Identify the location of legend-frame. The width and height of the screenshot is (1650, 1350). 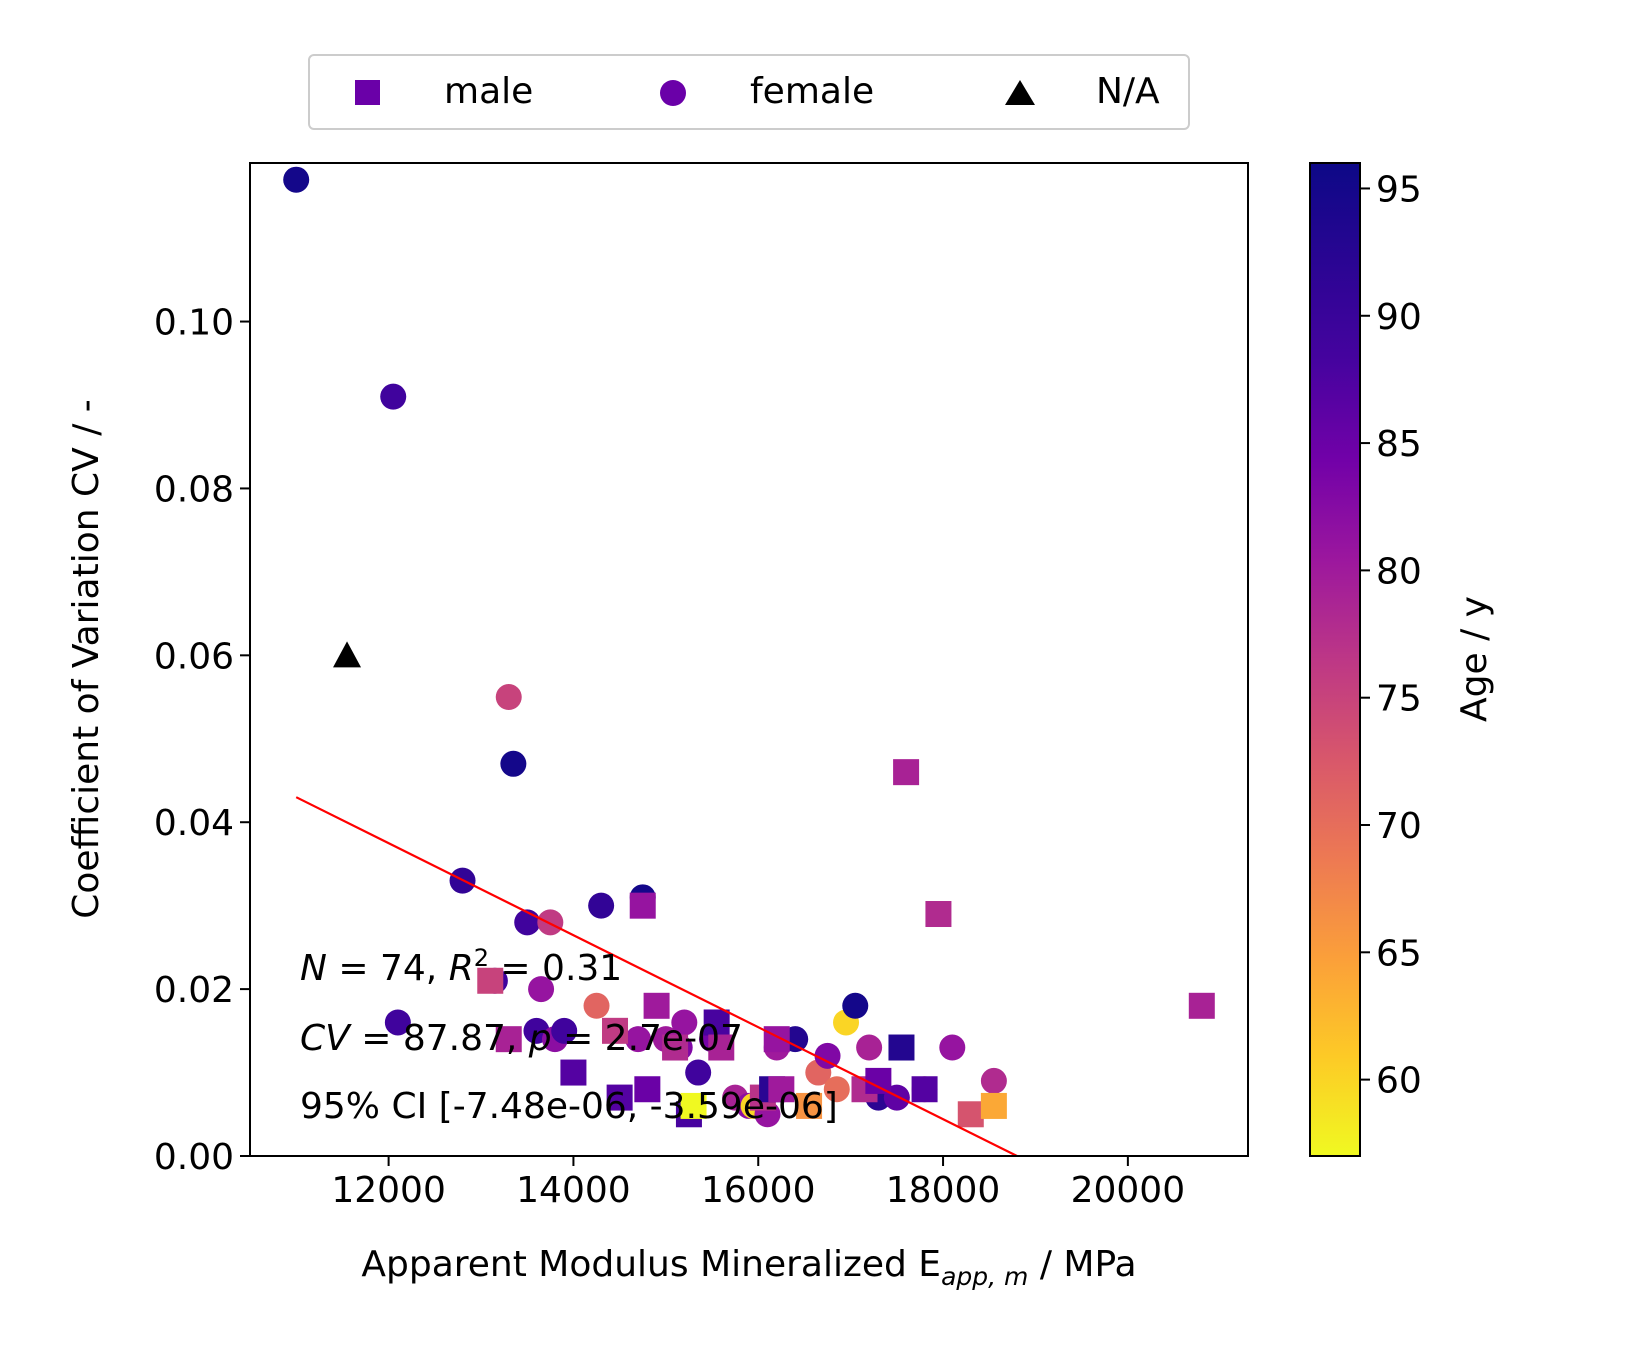
(749, 92).